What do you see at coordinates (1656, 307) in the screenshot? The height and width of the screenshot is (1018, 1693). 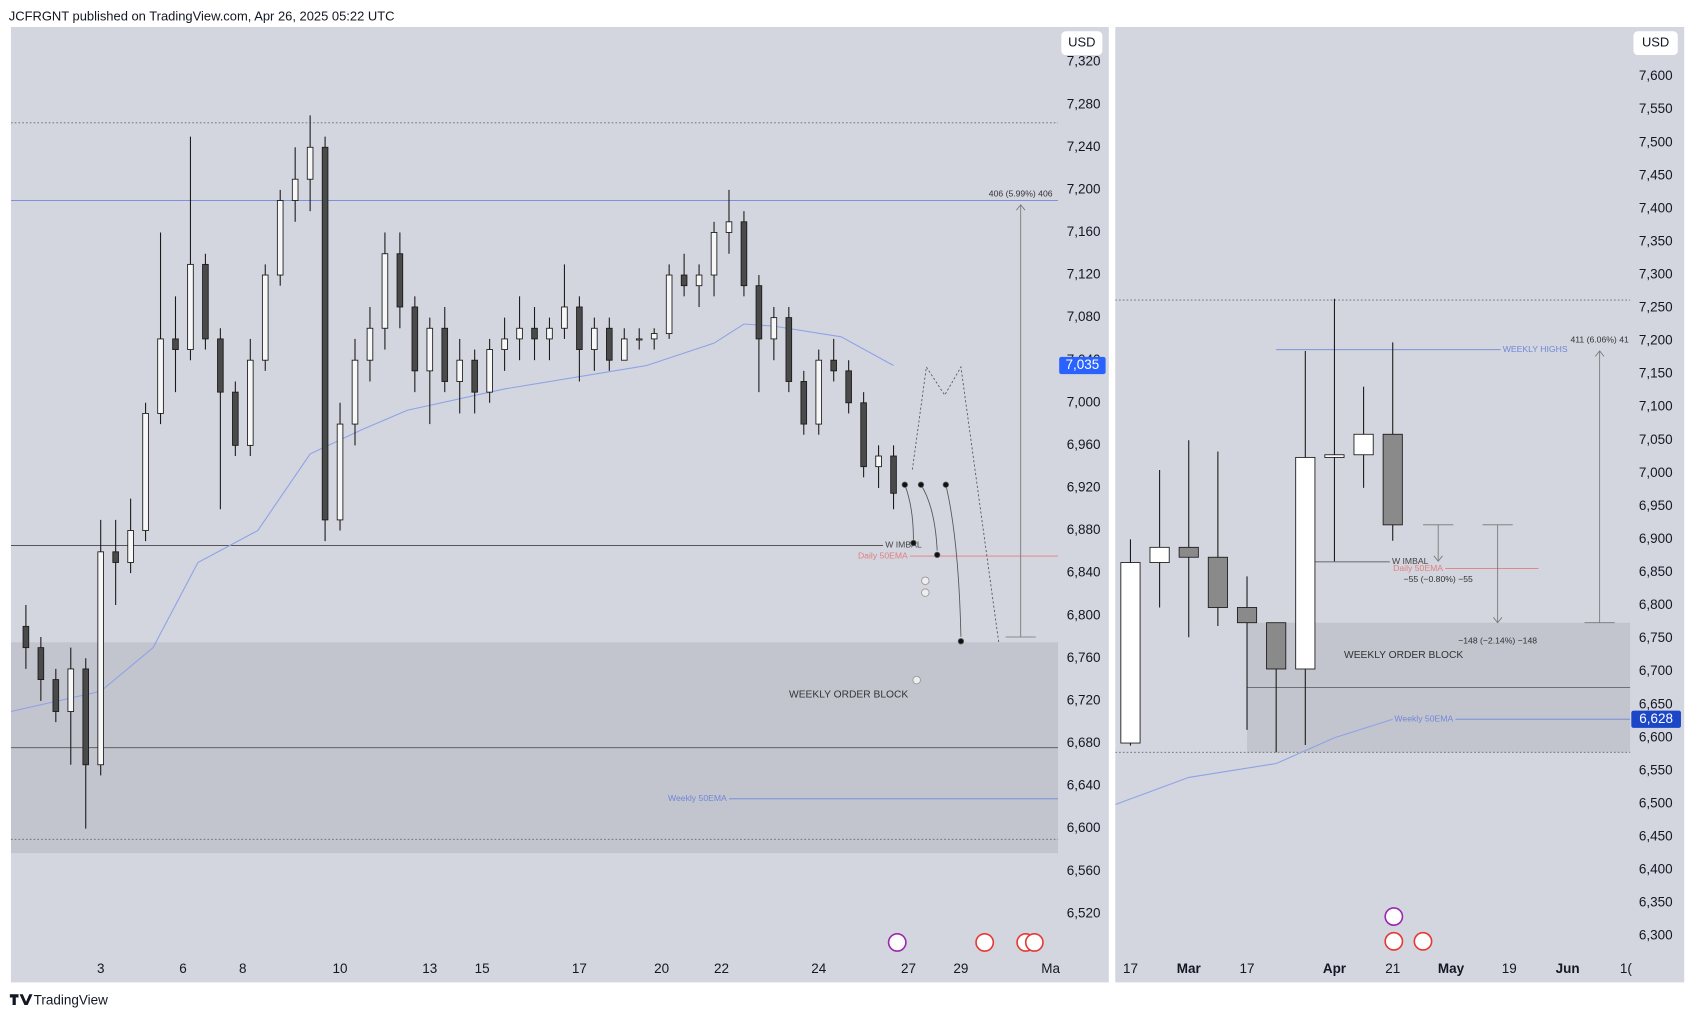 I see `y-tick-label: 7,250` at bounding box center [1656, 307].